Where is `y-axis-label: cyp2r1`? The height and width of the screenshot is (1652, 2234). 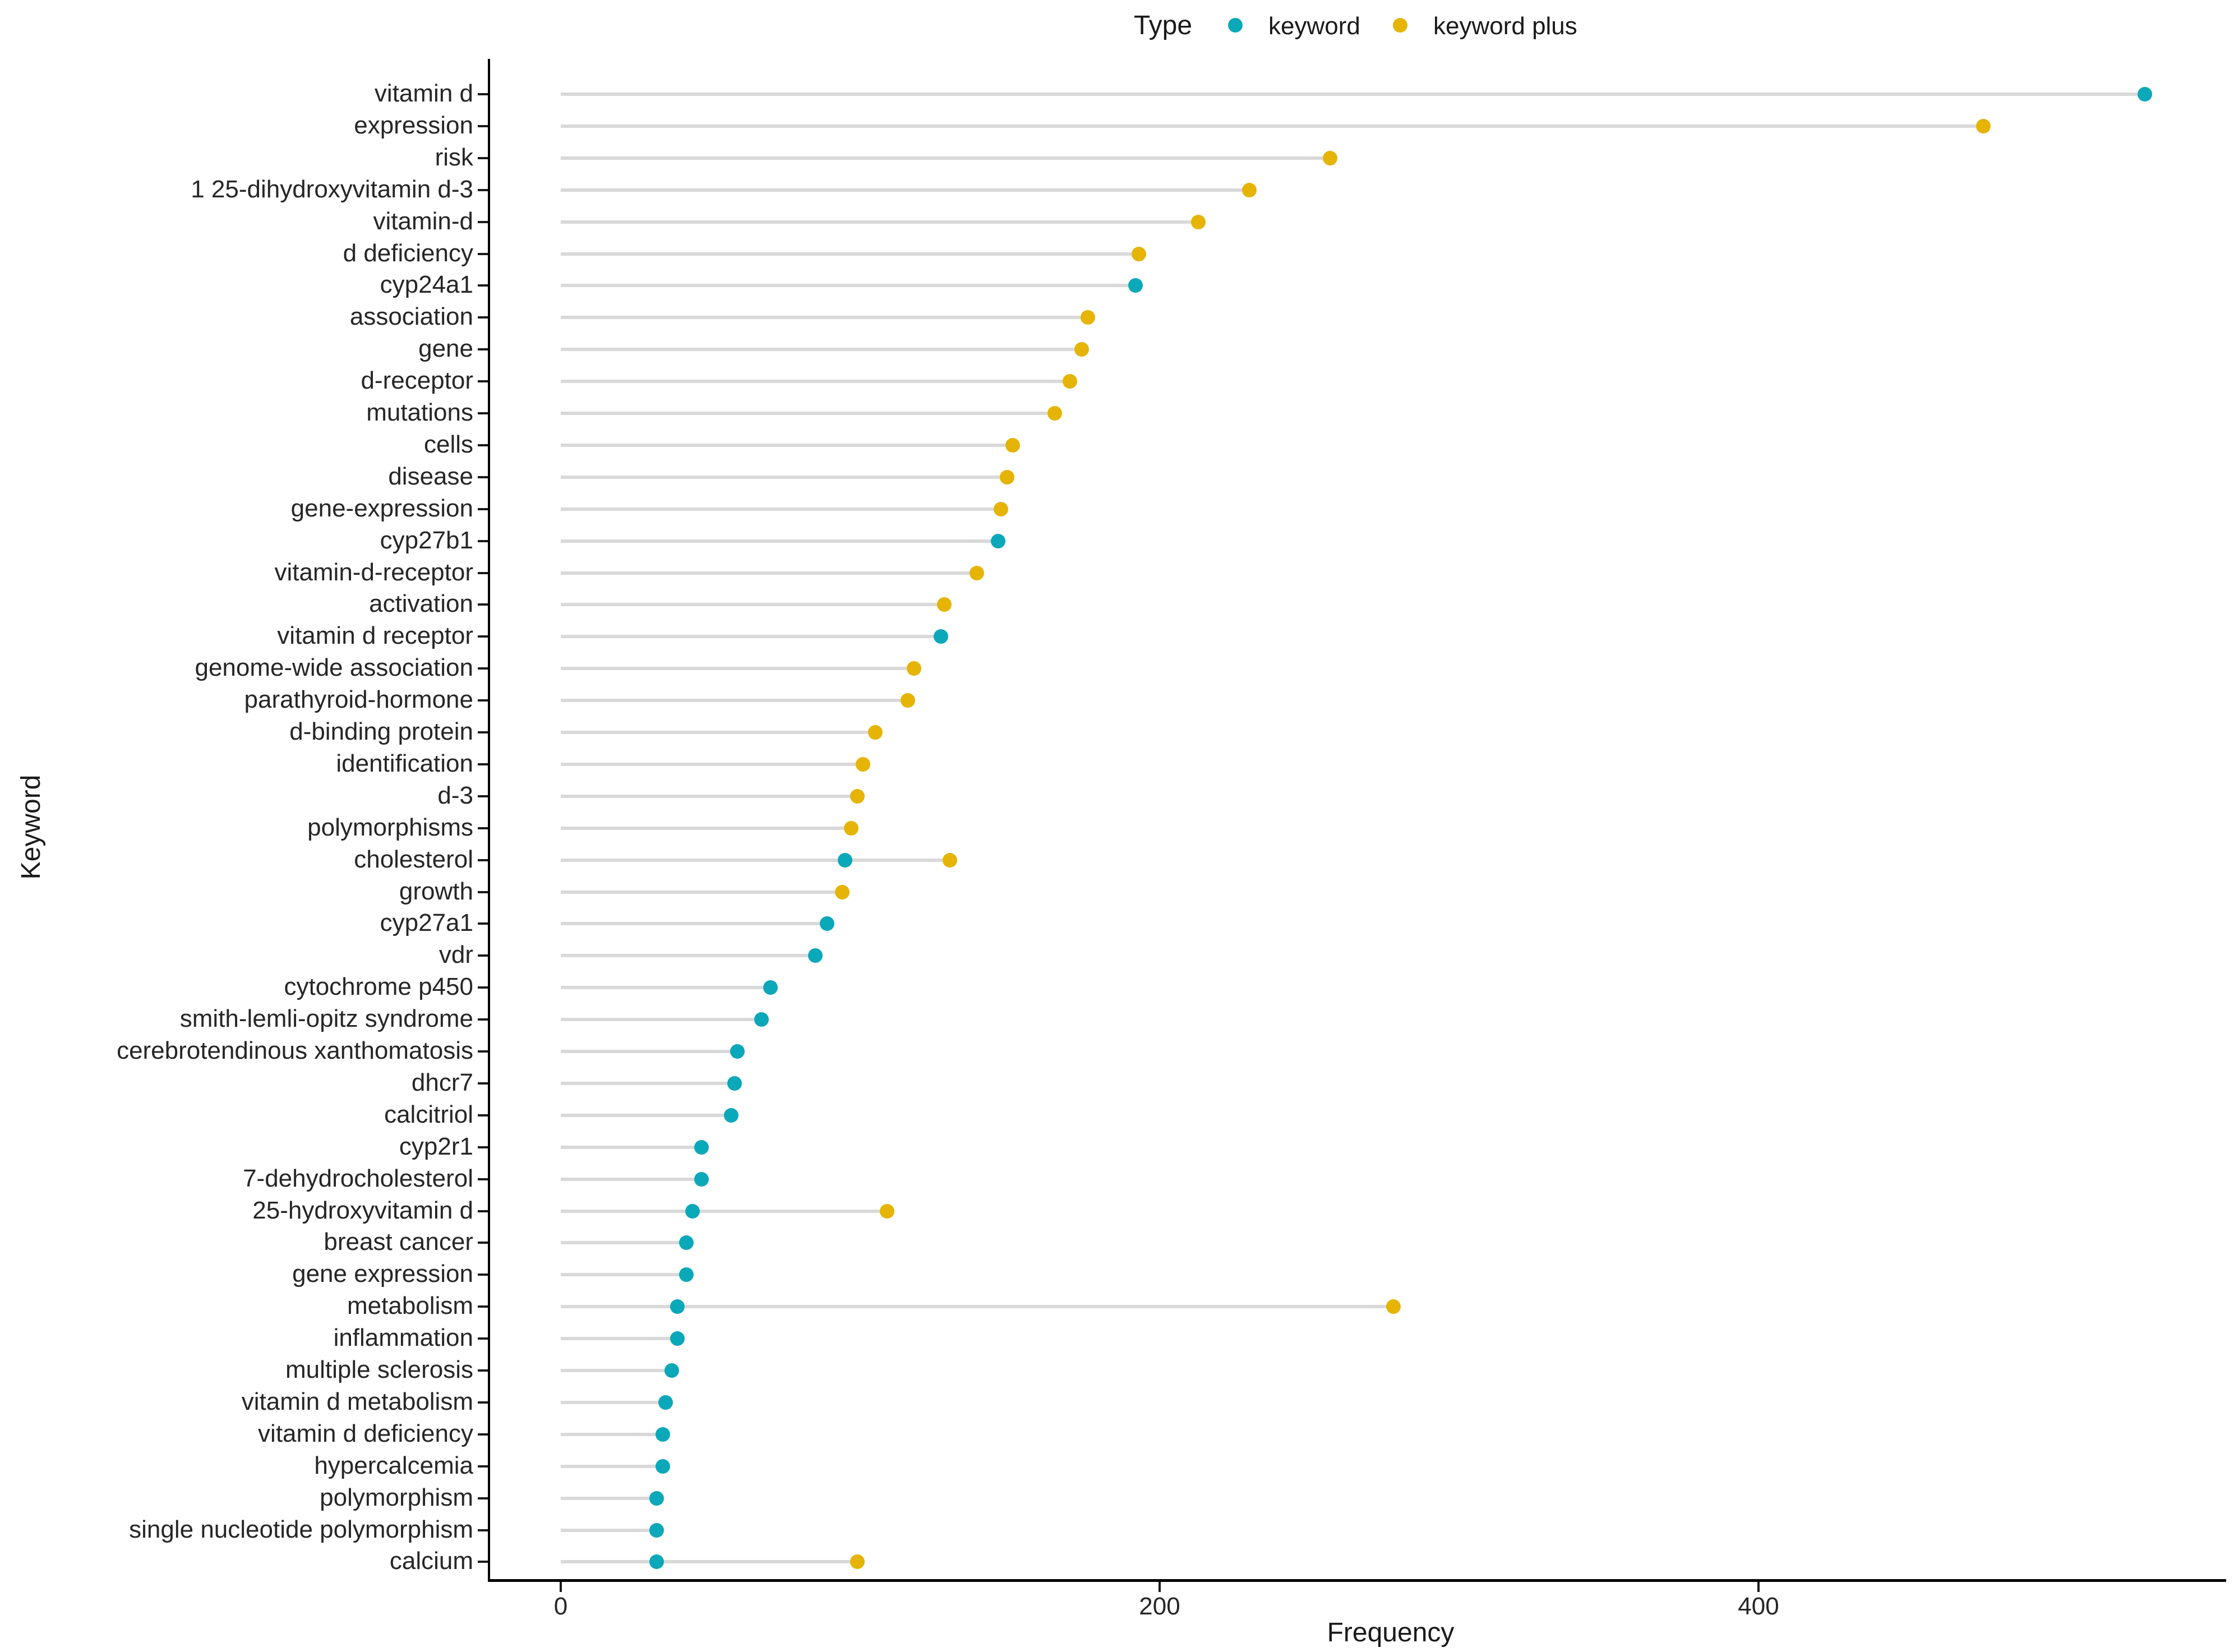
y-axis-label: cyp2r1 is located at coordinates (436, 1146).